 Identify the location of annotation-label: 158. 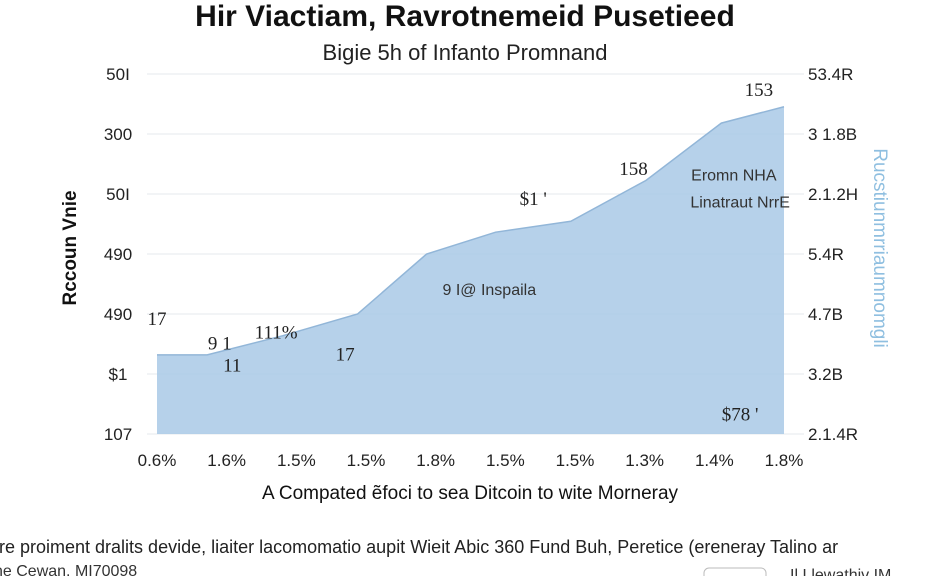
(633, 169).